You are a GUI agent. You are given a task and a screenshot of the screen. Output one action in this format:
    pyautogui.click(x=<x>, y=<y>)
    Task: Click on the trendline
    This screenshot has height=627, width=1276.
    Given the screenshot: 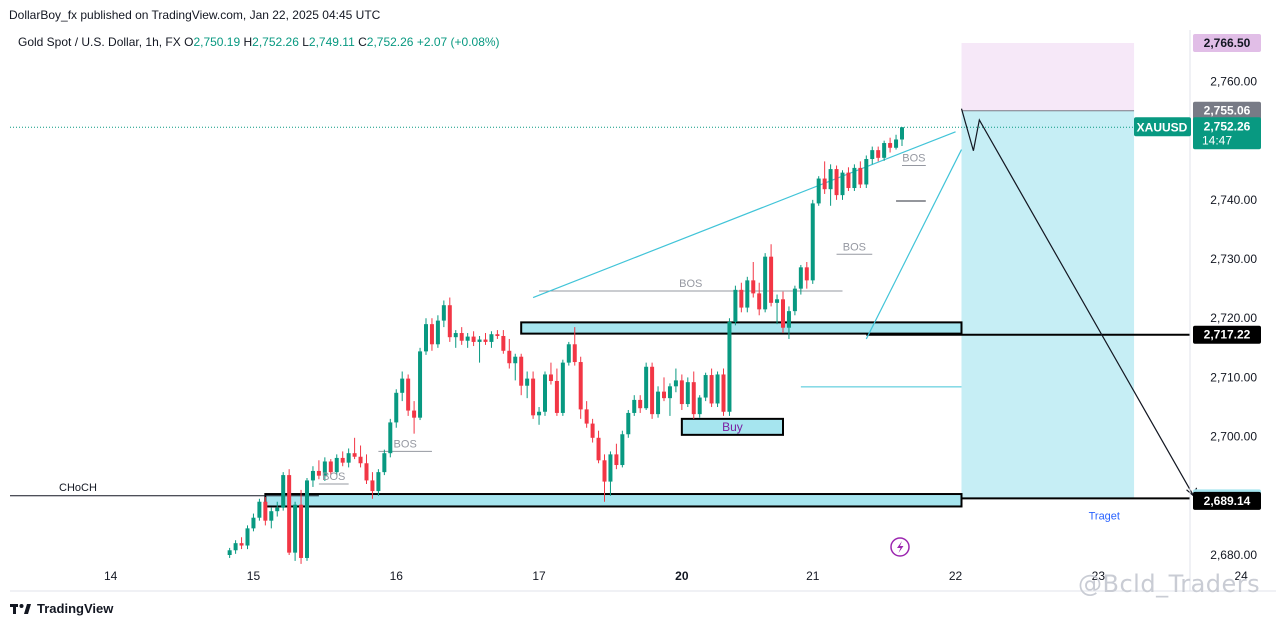 What is the action you would take?
    pyautogui.click(x=914, y=244)
    